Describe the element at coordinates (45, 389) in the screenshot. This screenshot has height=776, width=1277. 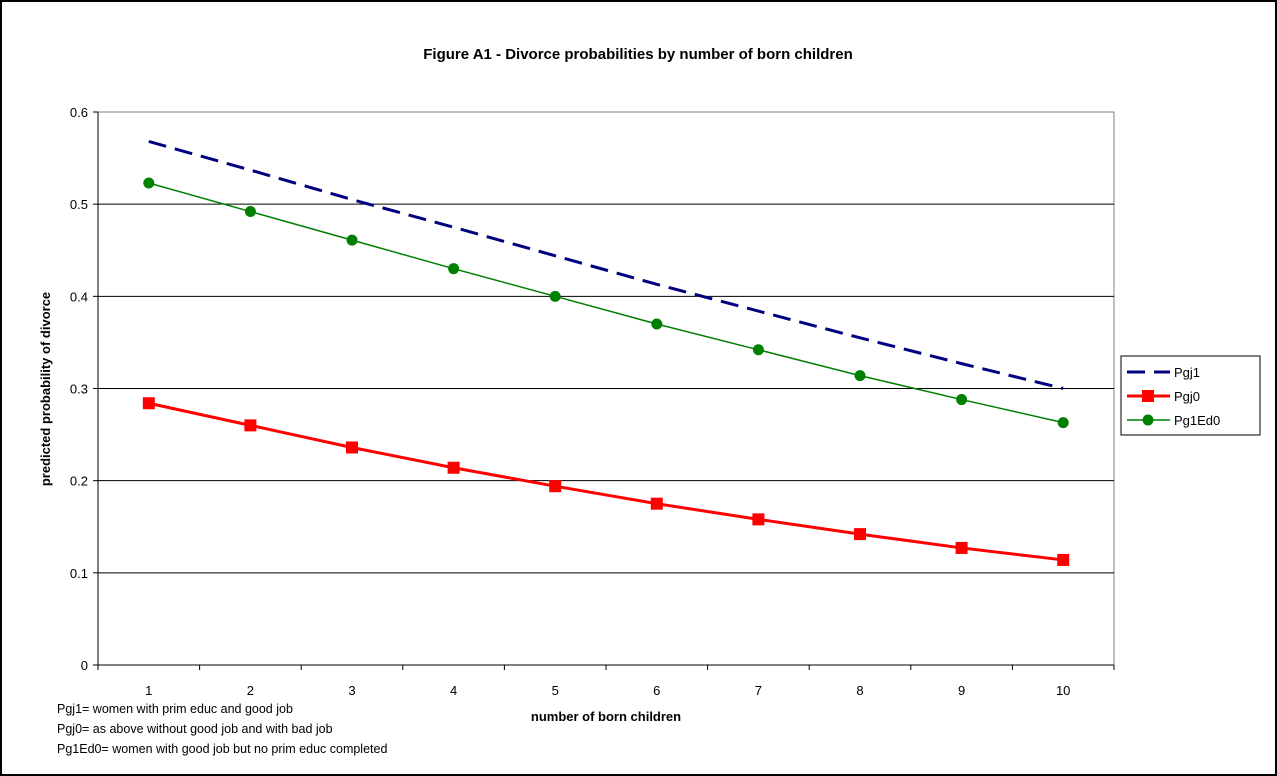
I see `y-axis-title: predicted probability of divorce` at that location.